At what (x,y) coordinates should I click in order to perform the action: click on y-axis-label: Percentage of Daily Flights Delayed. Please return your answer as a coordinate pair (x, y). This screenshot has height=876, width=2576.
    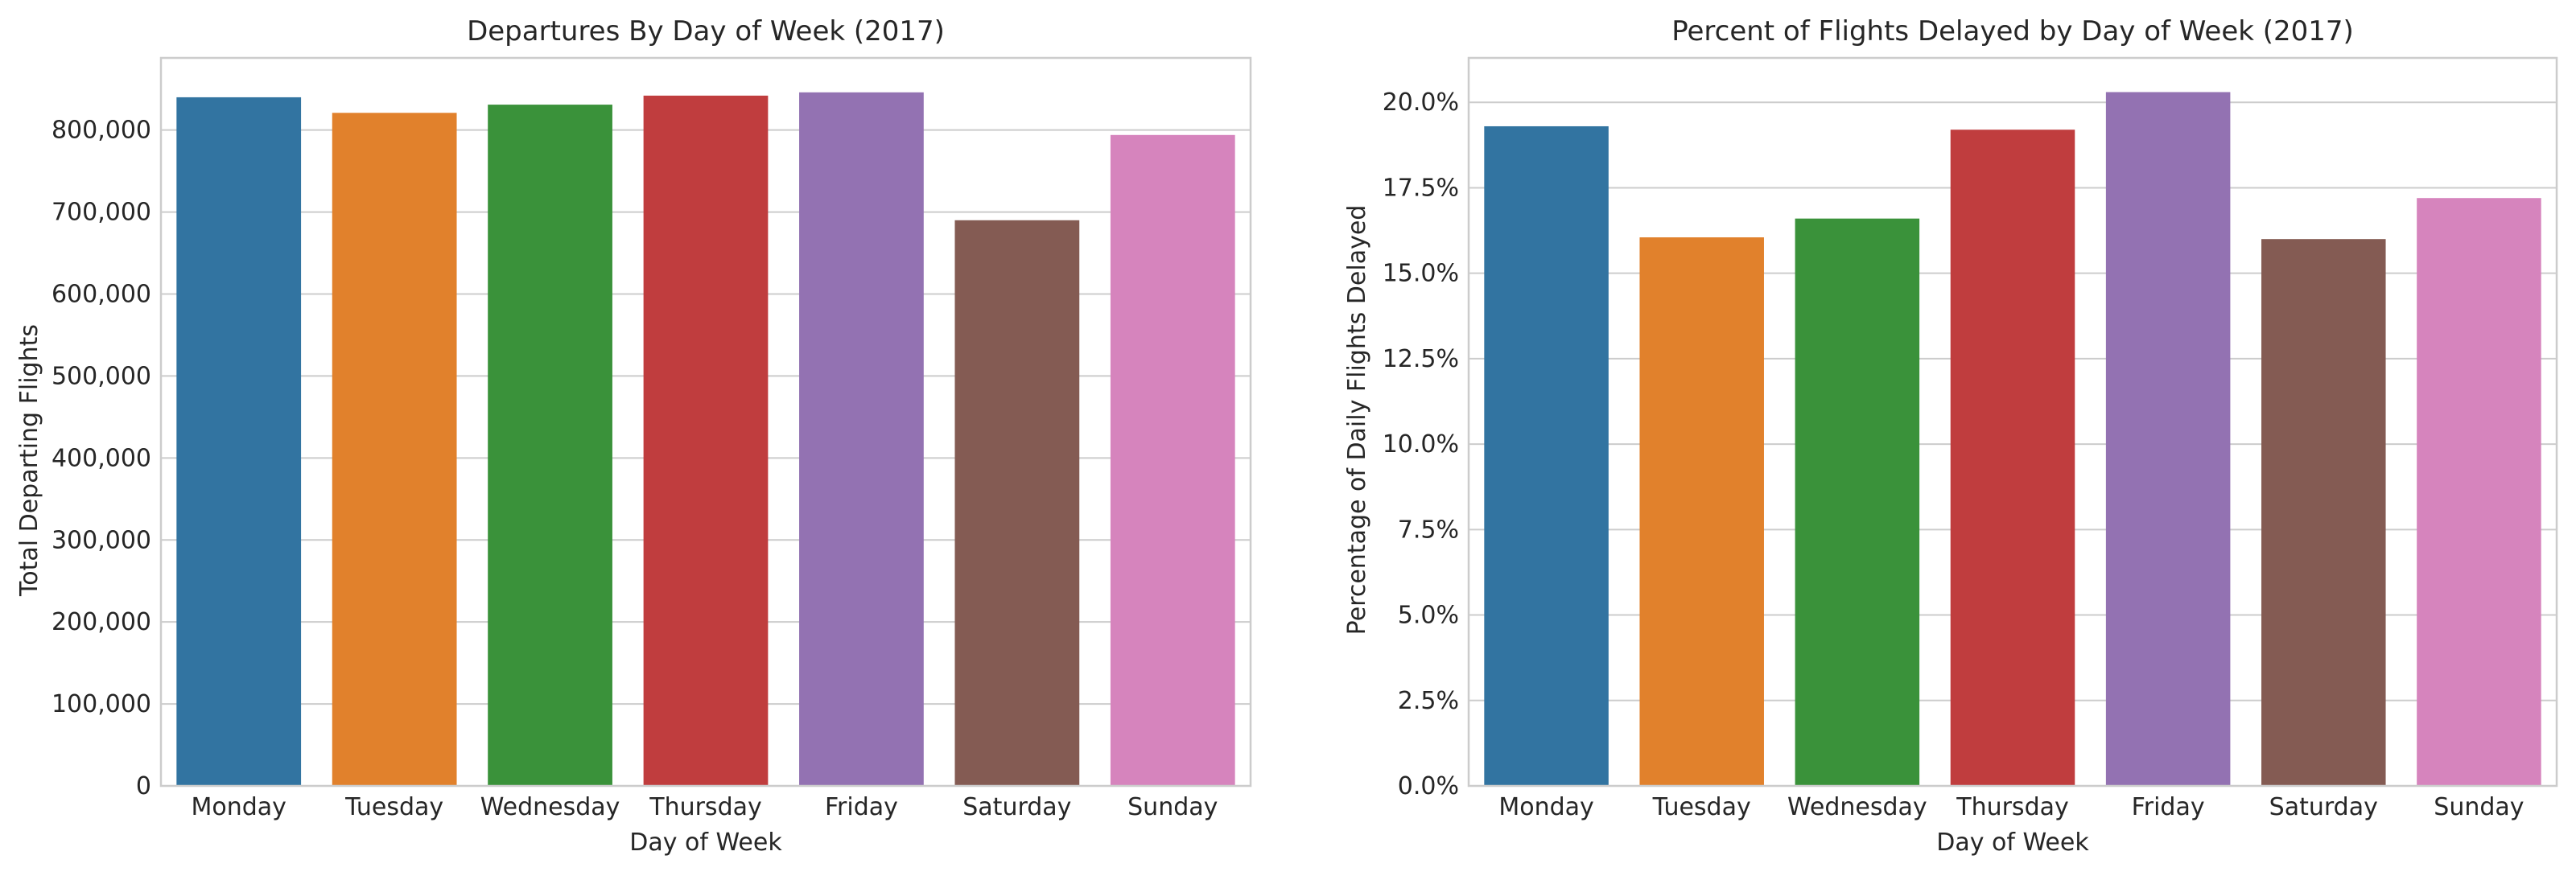
    Looking at the image, I should click on (1357, 420).